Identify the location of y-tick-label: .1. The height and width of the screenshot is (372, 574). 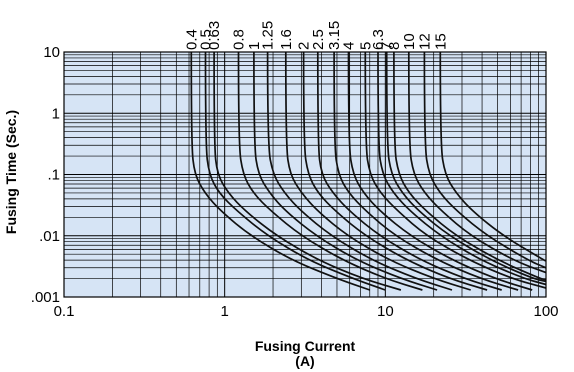
(53, 175).